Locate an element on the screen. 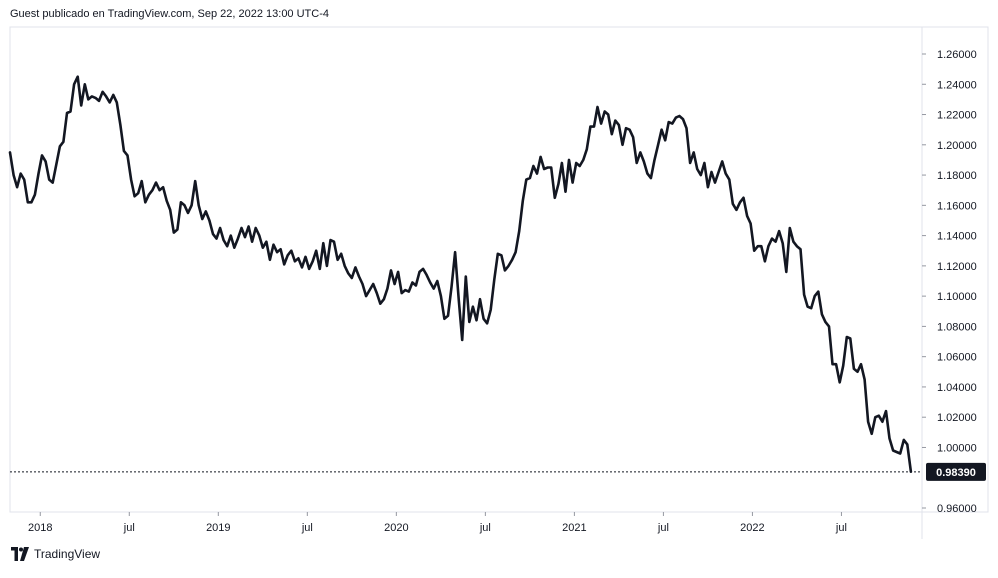 The width and height of the screenshot is (998, 578). y-tick-label: 1.08000 is located at coordinates (957, 327).